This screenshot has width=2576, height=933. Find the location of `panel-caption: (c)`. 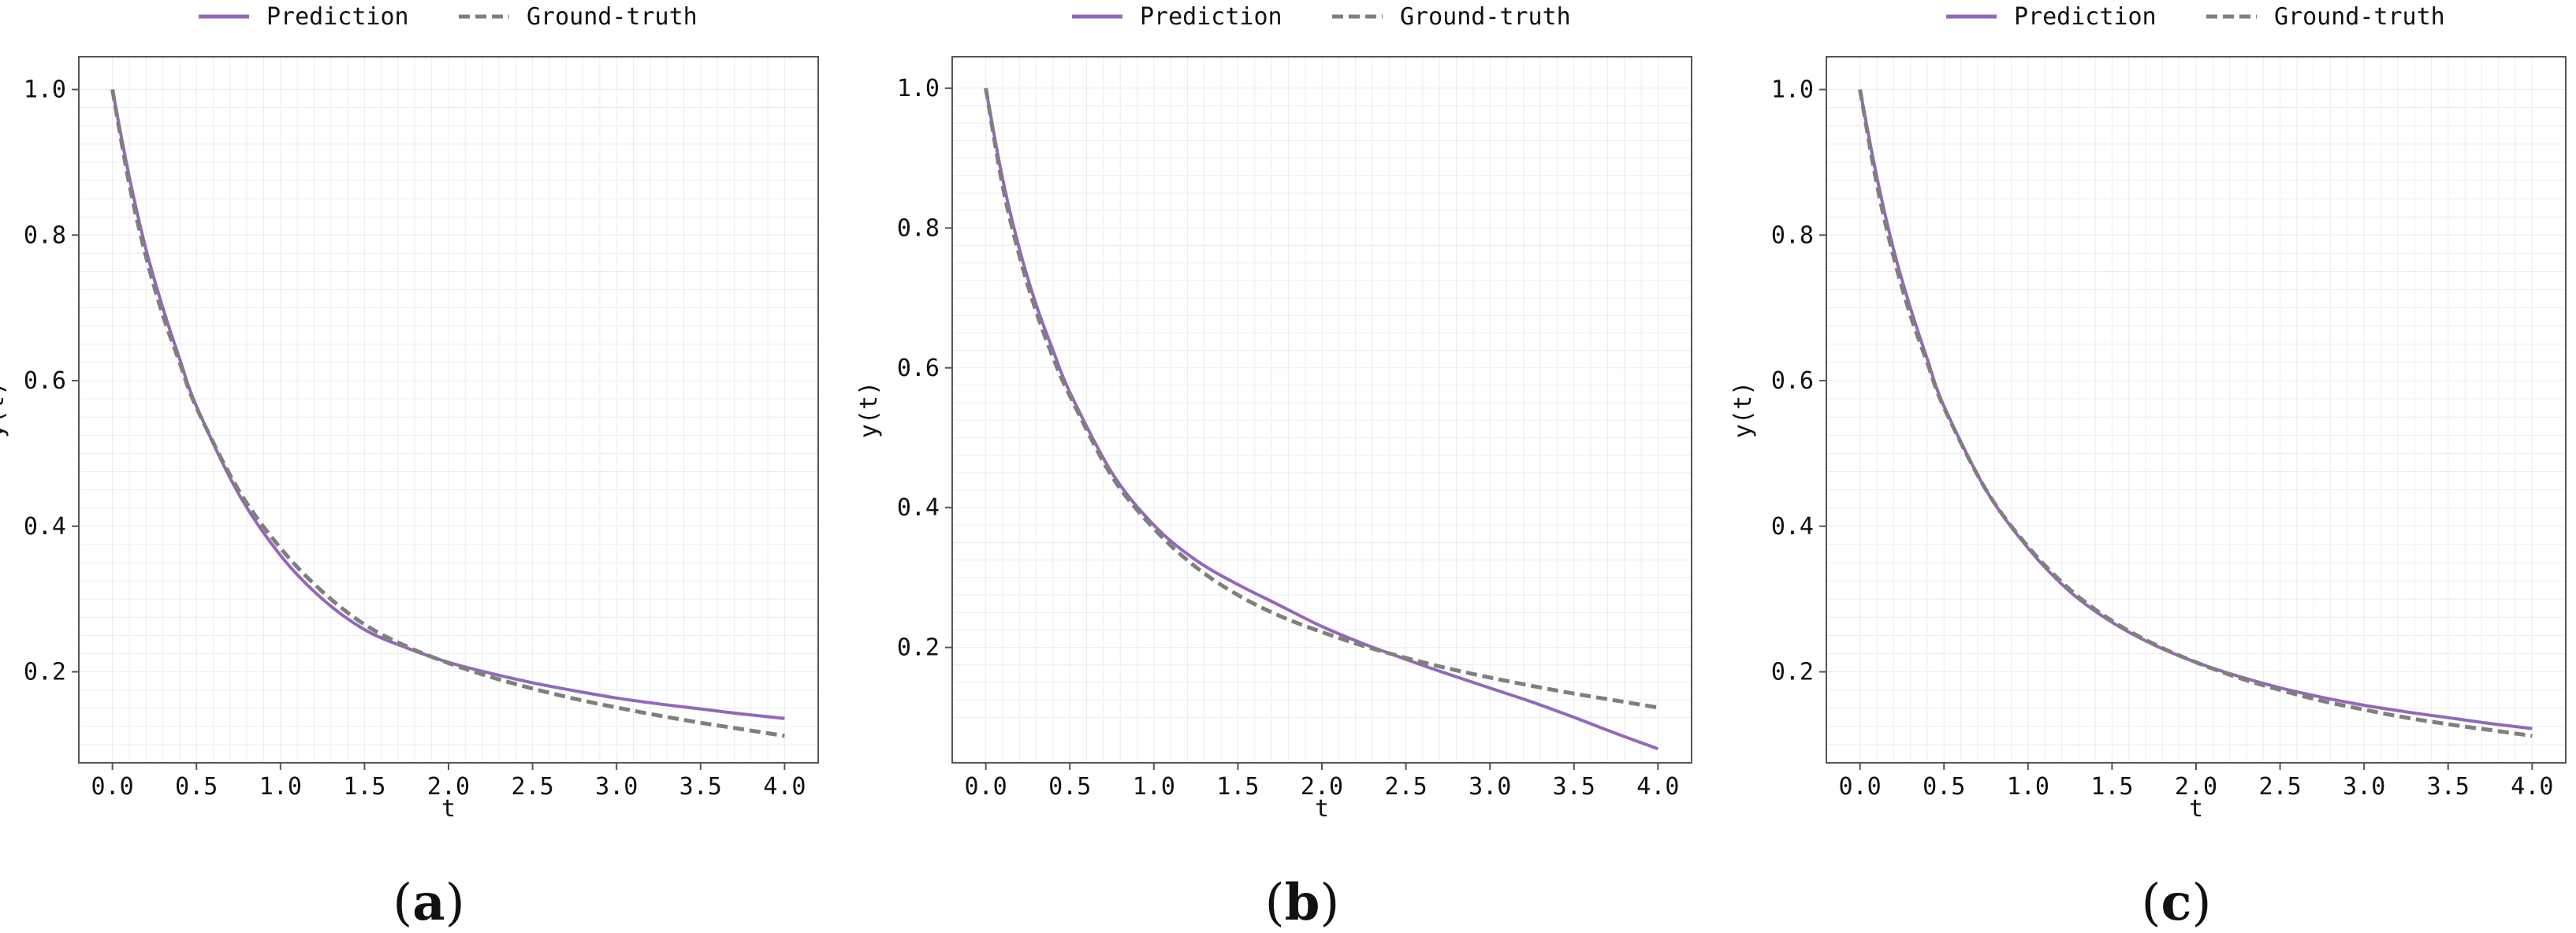

panel-caption: (c) is located at coordinates (2177, 902).